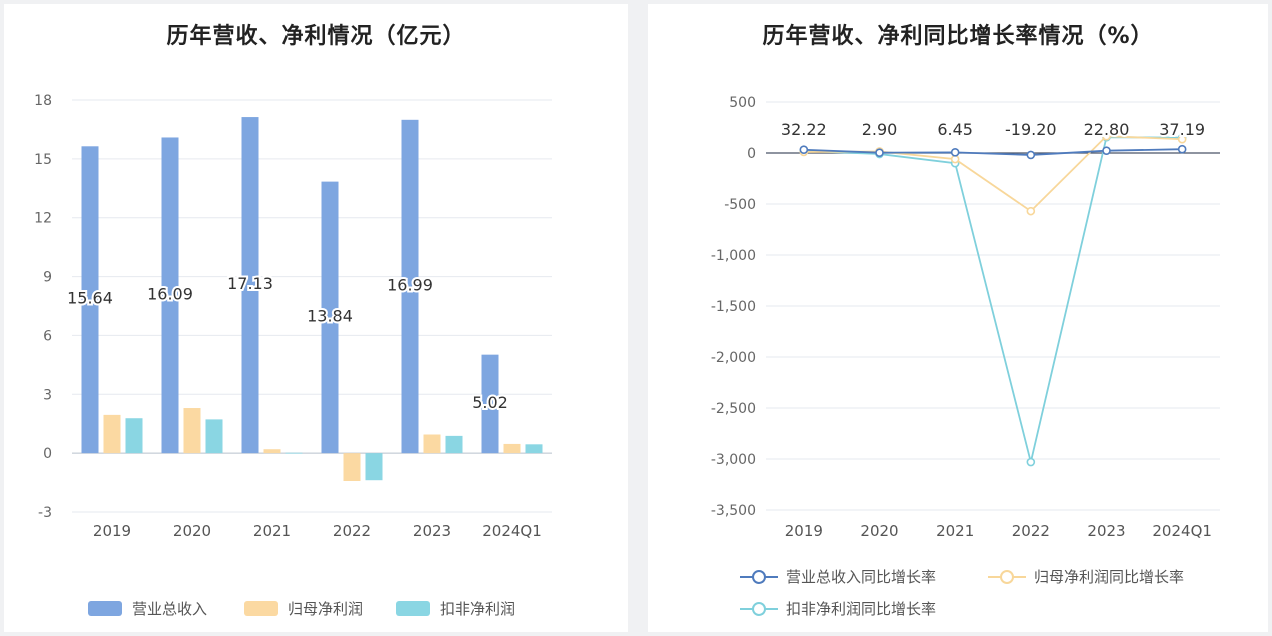  Describe the element at coordinates (861, 577) in the screenshot. I see `legend-label-revenue-growth: 营业总收入同比增长率` at that location.